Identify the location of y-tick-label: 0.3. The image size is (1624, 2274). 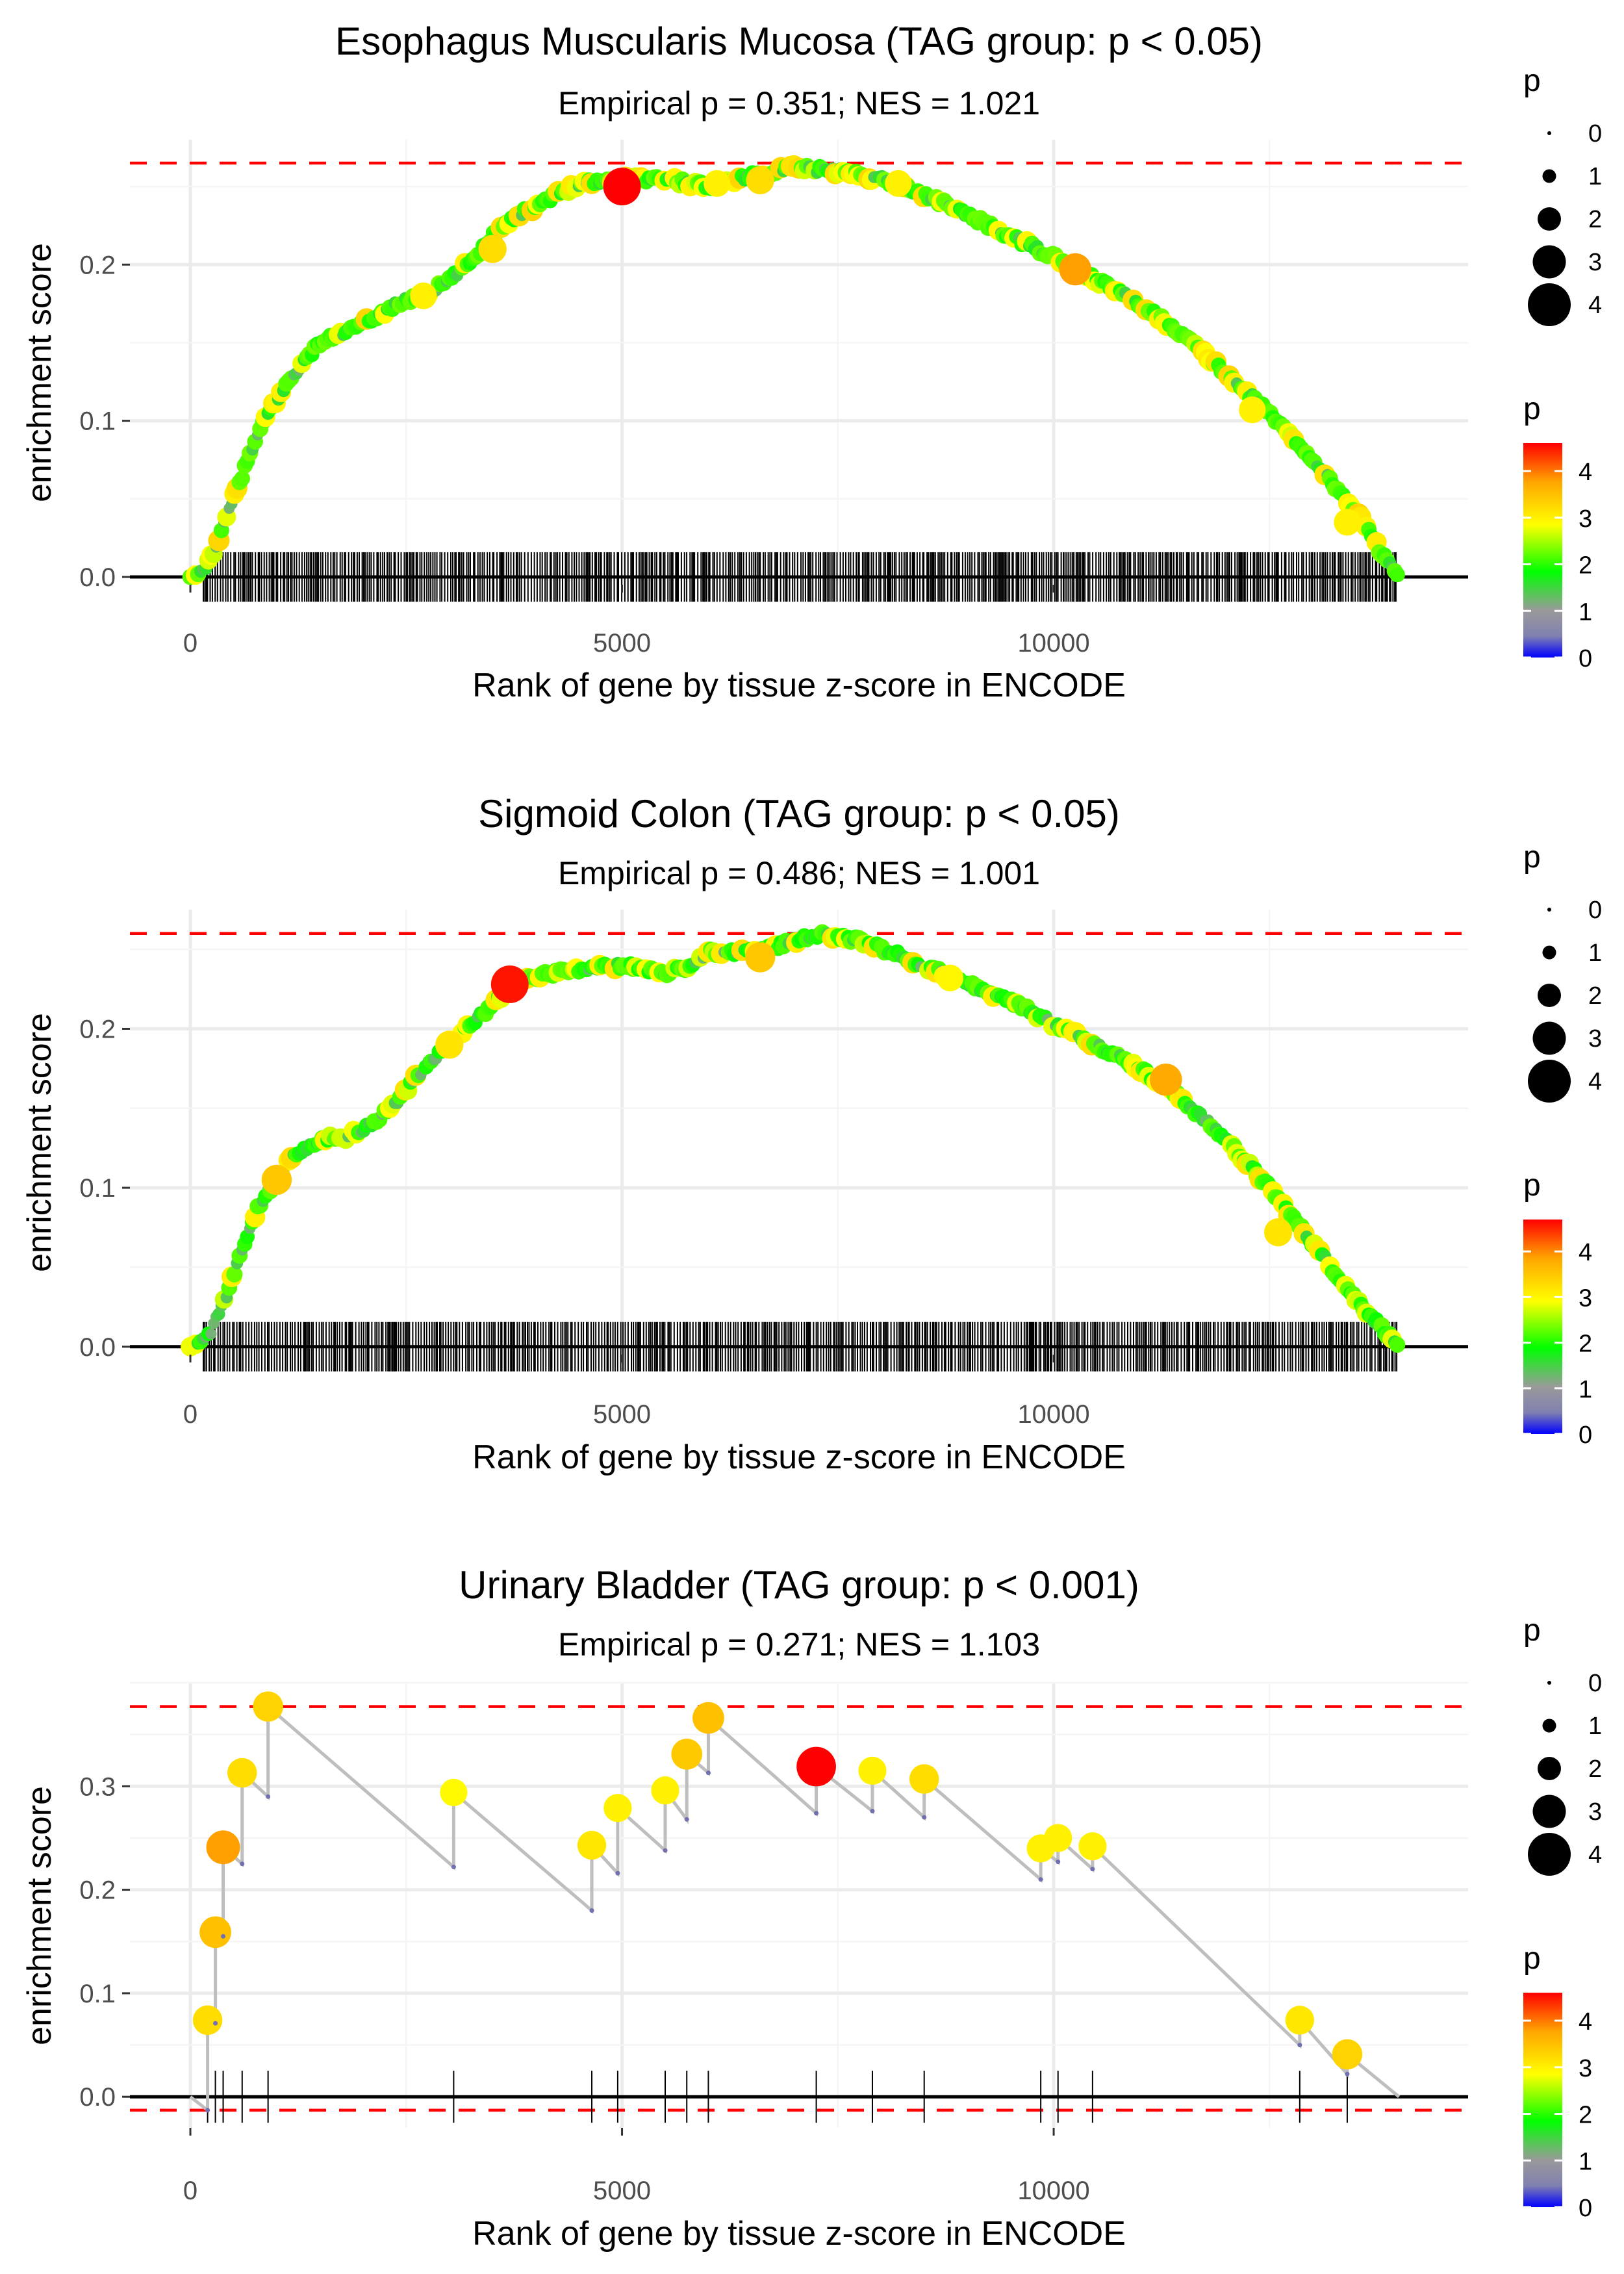
(97, 1786).